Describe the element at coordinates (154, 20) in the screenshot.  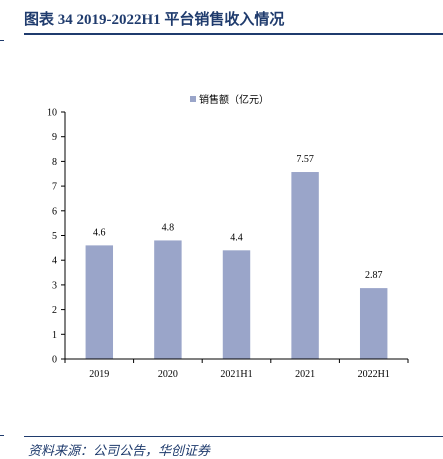
I see `figure-title: 图表 34 2019-2022H1 平台销售收入情况` at that location.